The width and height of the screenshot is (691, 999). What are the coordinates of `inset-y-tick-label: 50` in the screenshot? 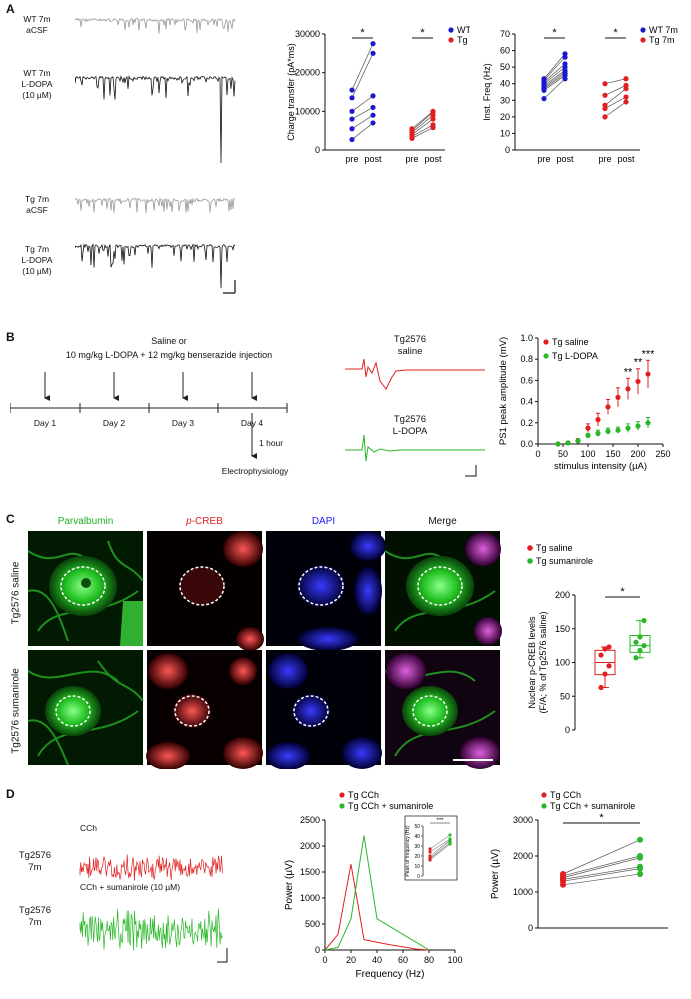 It's located at (417, 827).